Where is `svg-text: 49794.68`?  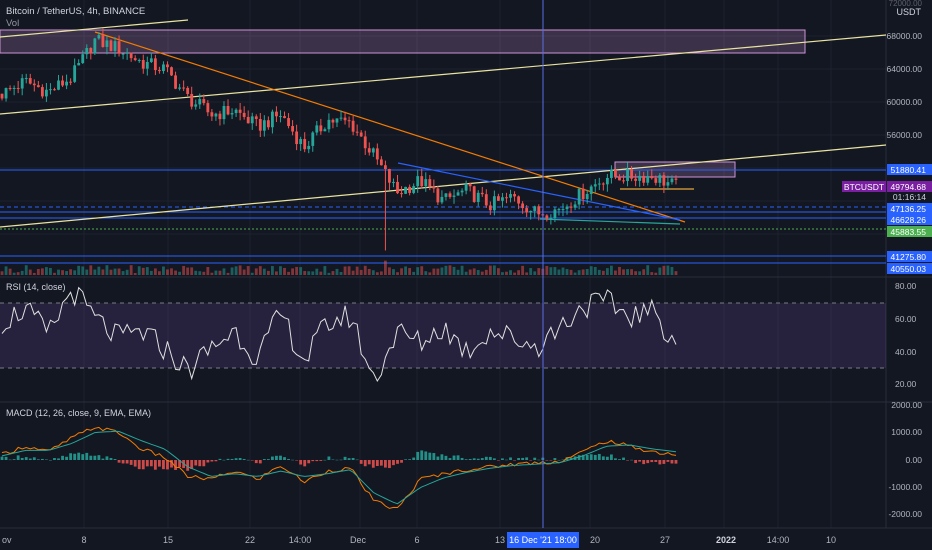 svg-text: 49794.68 is located at coordinates (909, 187).